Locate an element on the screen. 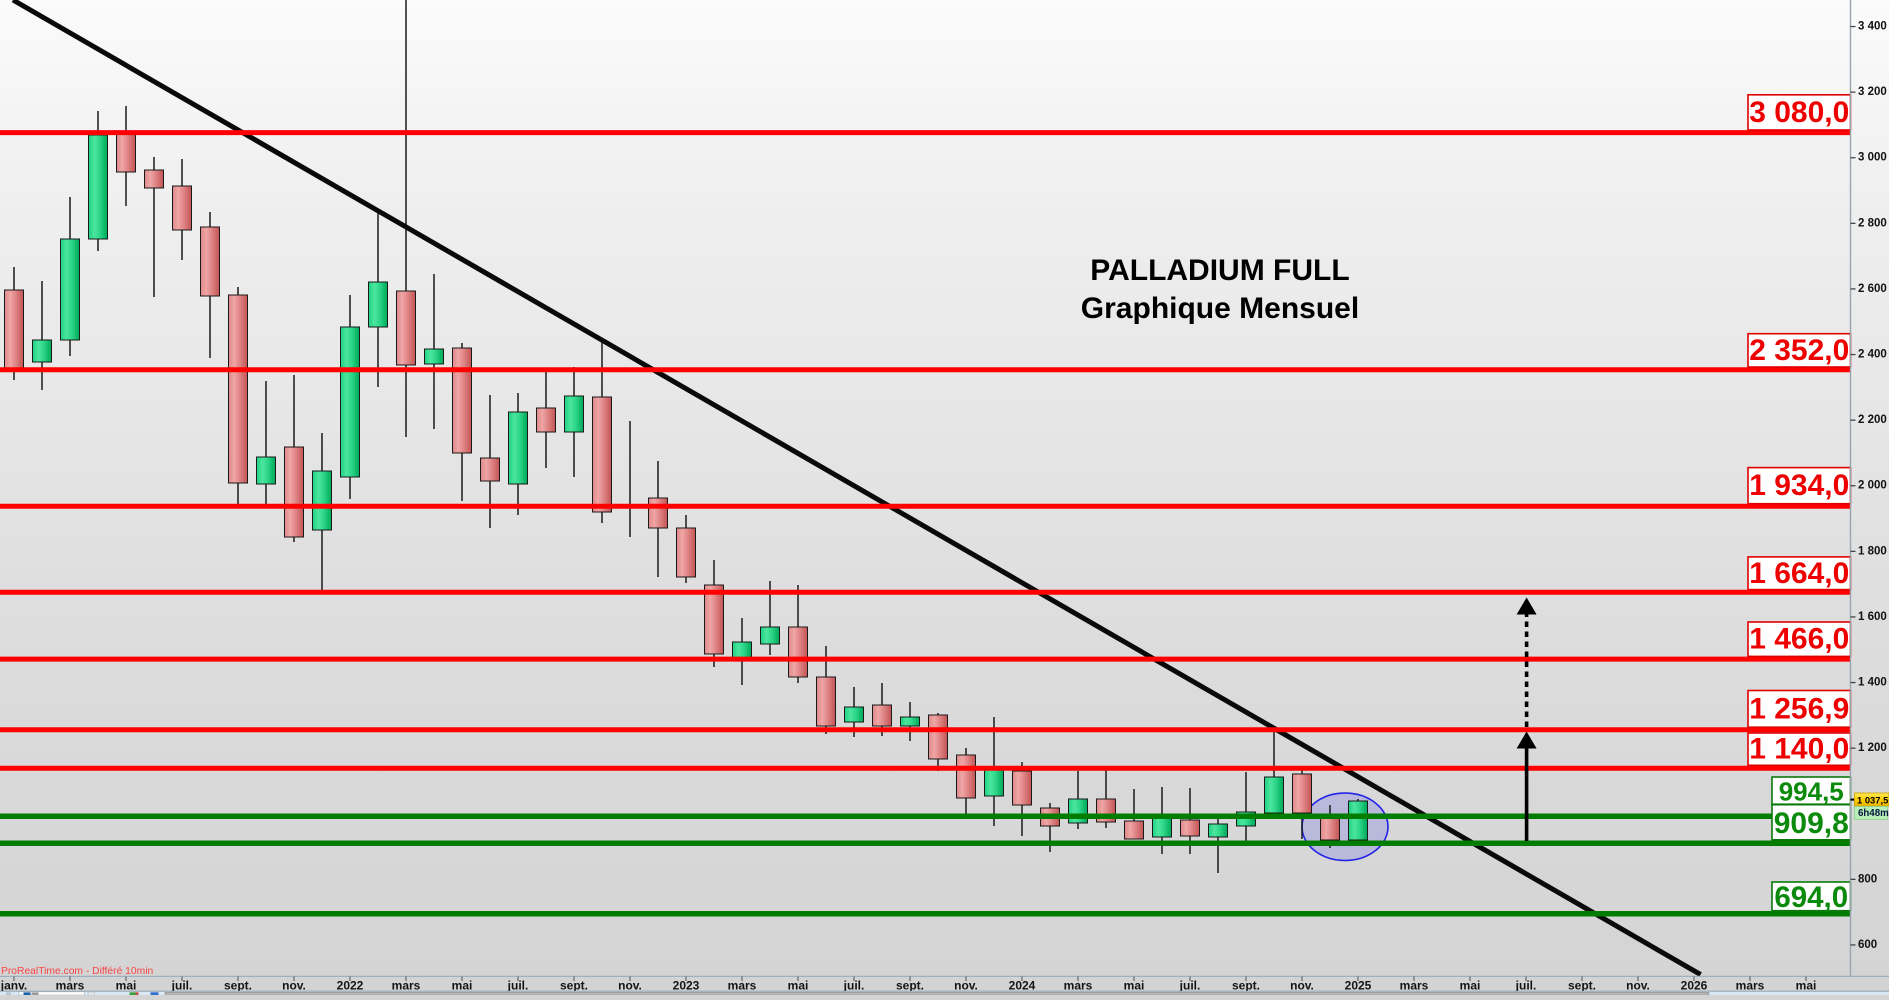 This screenshot has height=1000, width=1889. svg-text: 3 200 is located at coordinates (1872, 92).